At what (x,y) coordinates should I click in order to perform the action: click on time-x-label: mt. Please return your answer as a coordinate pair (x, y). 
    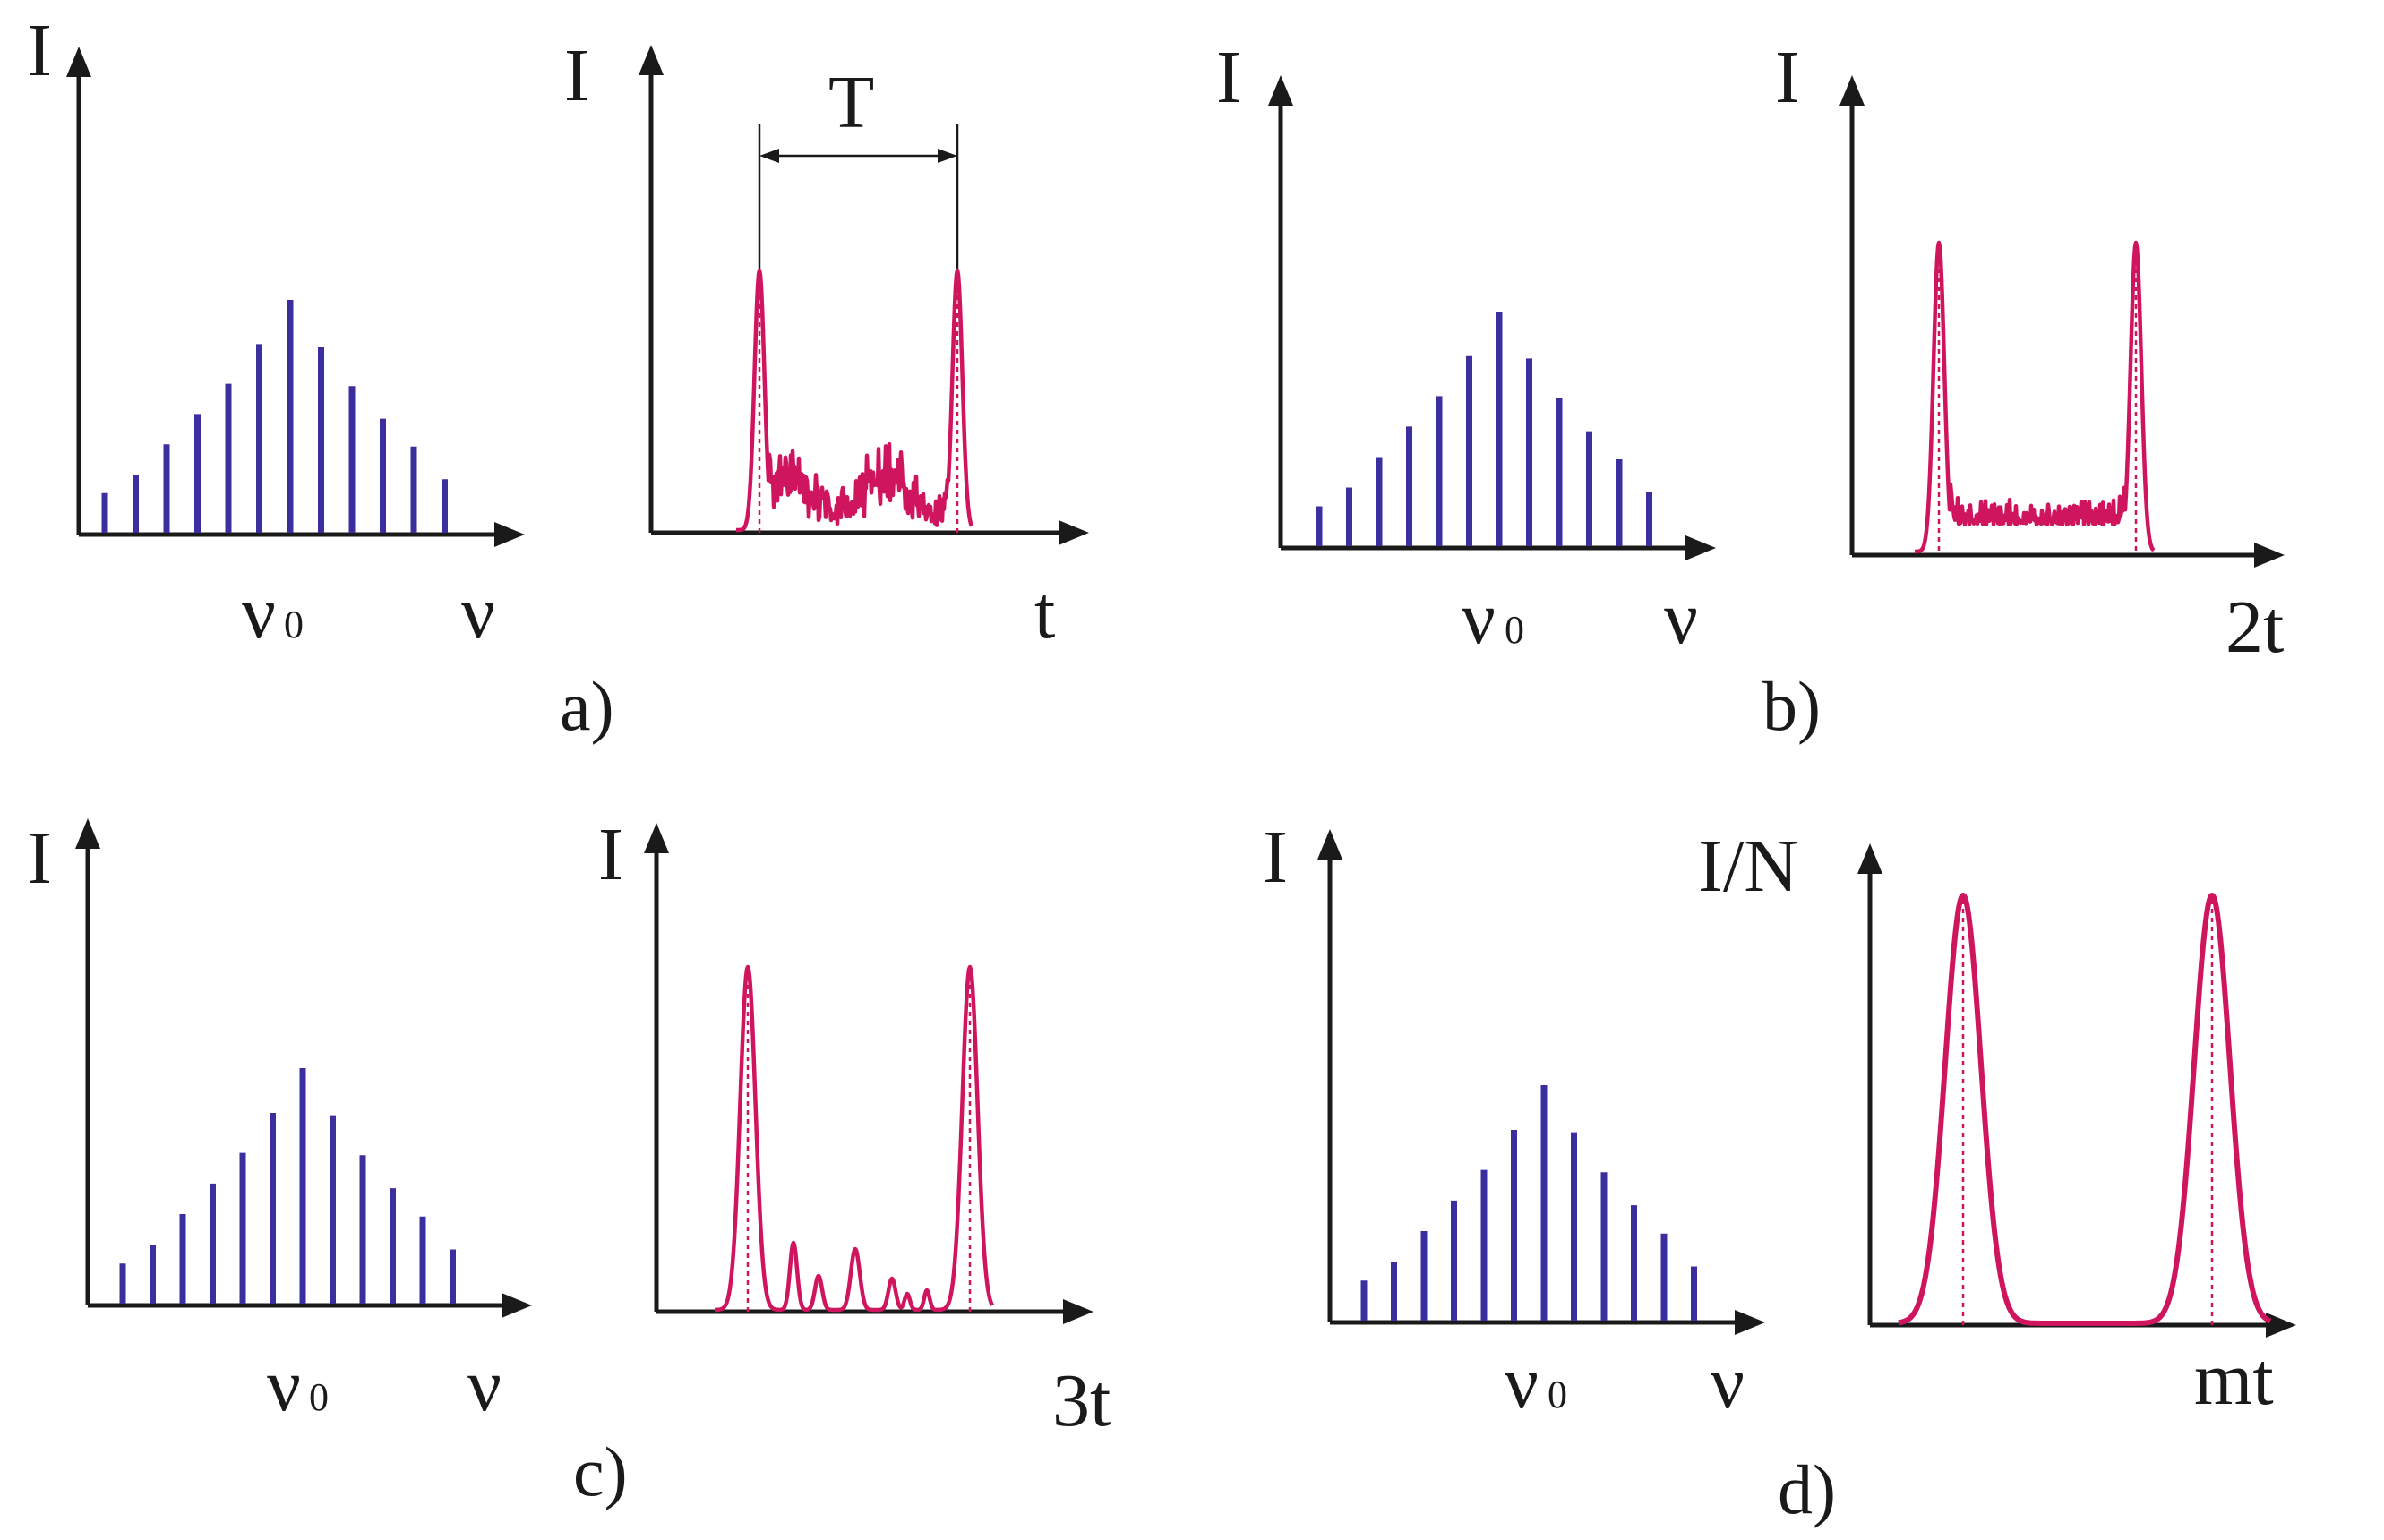
    Looking at the image, I should click on (2234, 1379).